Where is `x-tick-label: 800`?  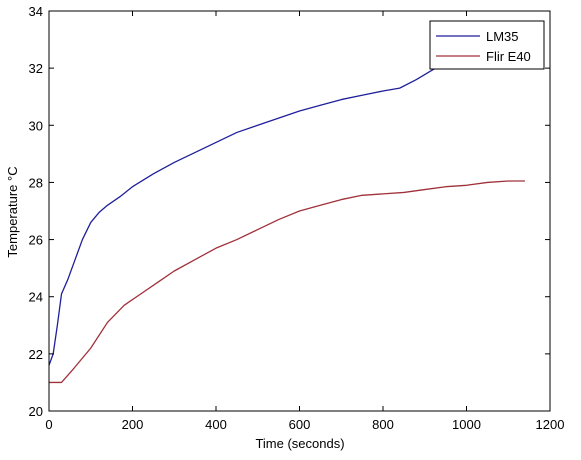 x-tick-label: 800 is located at coordinates (383, 424).